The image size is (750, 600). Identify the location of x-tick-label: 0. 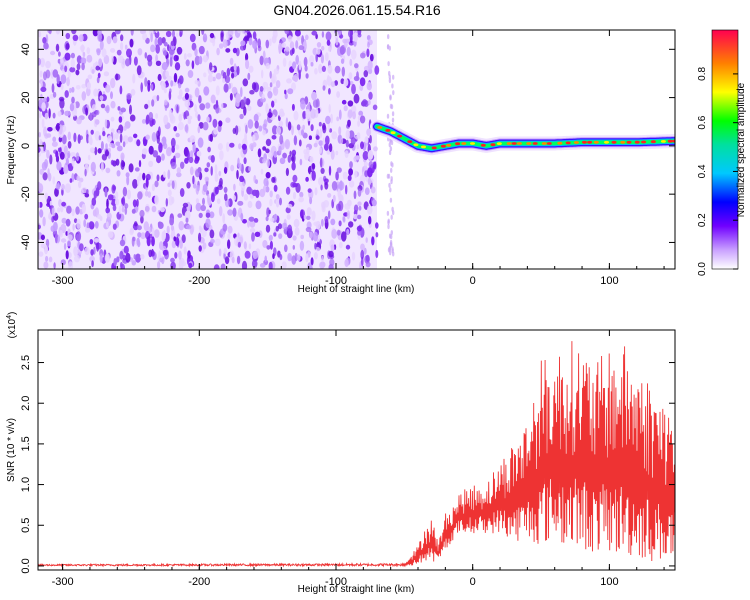
(473, 582).